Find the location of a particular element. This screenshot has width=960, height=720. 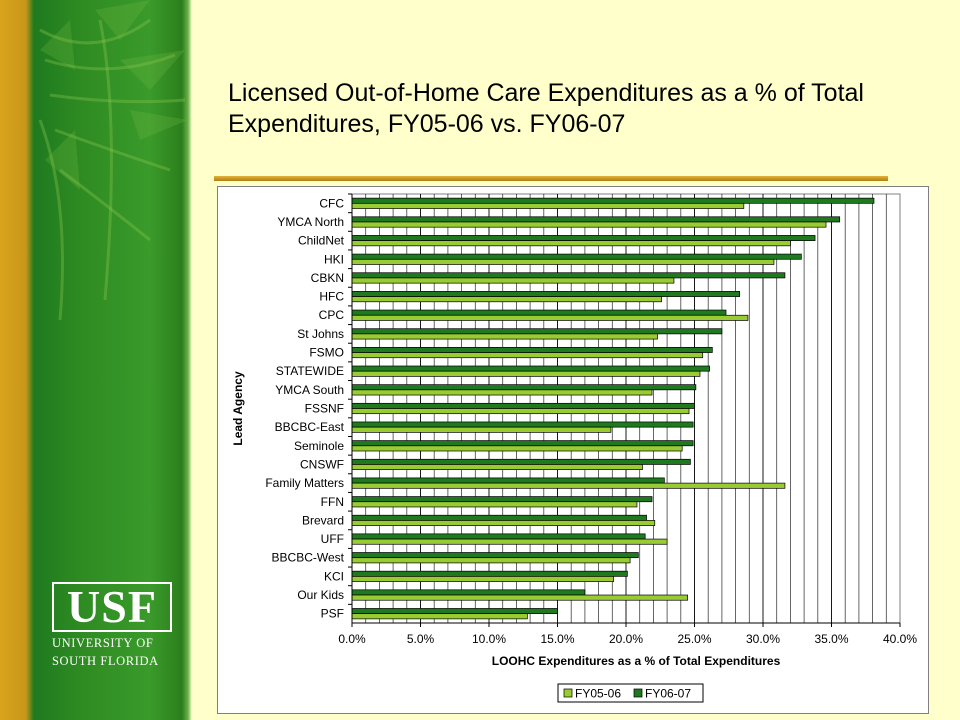

category-label: KCI is located at coordinates (334, 576).